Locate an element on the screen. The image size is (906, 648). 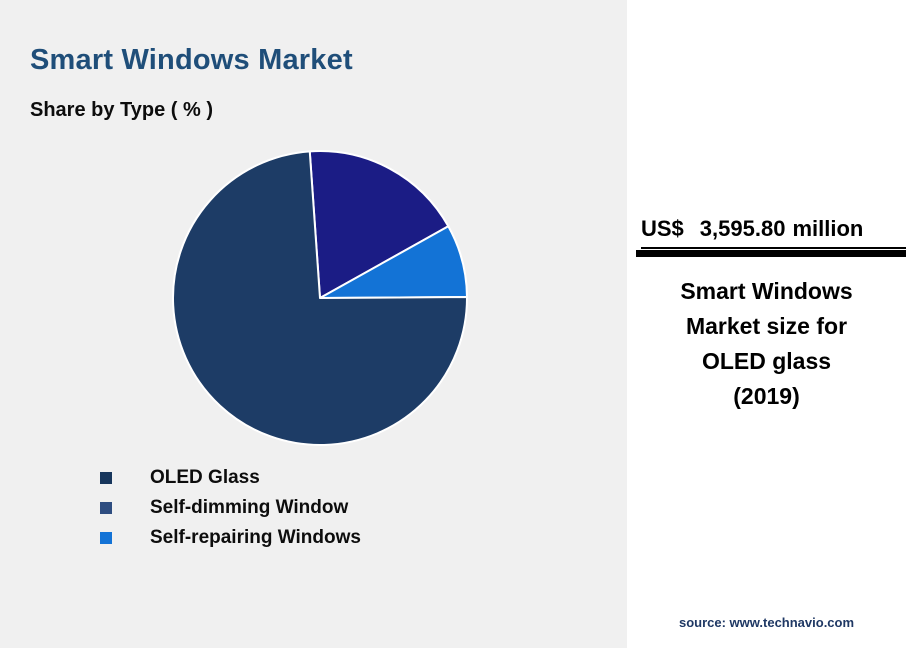
legend-item: Self-repairing Windows is located at coordinates (230, 538).